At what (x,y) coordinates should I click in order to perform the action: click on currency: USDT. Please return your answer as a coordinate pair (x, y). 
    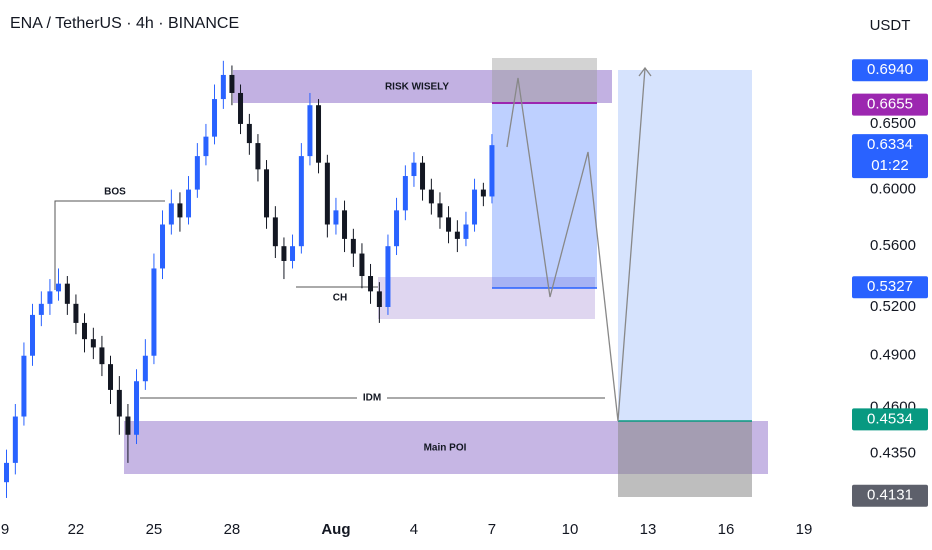
    Looking at the image, I should click on (890, 25).